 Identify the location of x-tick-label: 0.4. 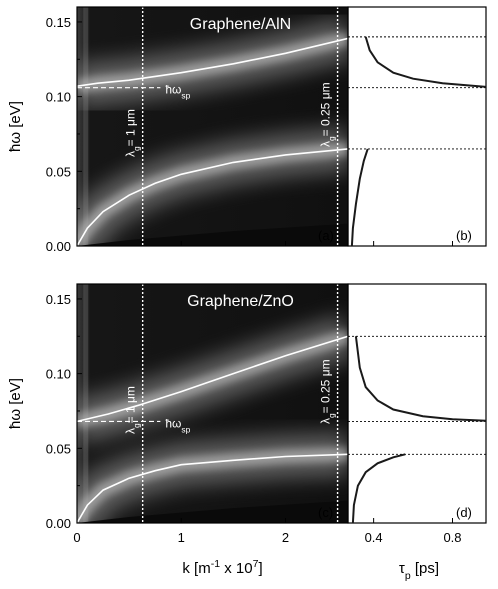
(374, 537).